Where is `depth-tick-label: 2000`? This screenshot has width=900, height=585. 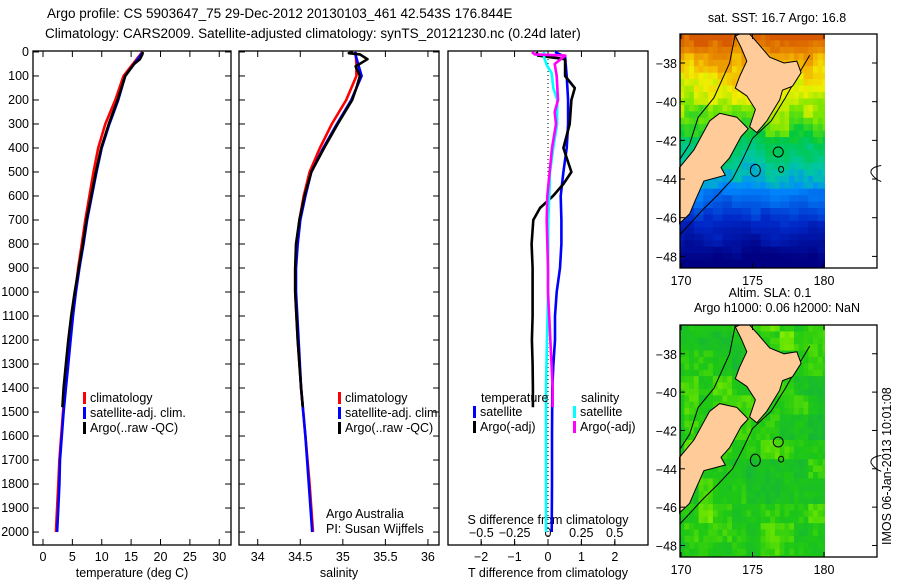
depth-tick-label: 2000 is located at coordinates (15, 532).